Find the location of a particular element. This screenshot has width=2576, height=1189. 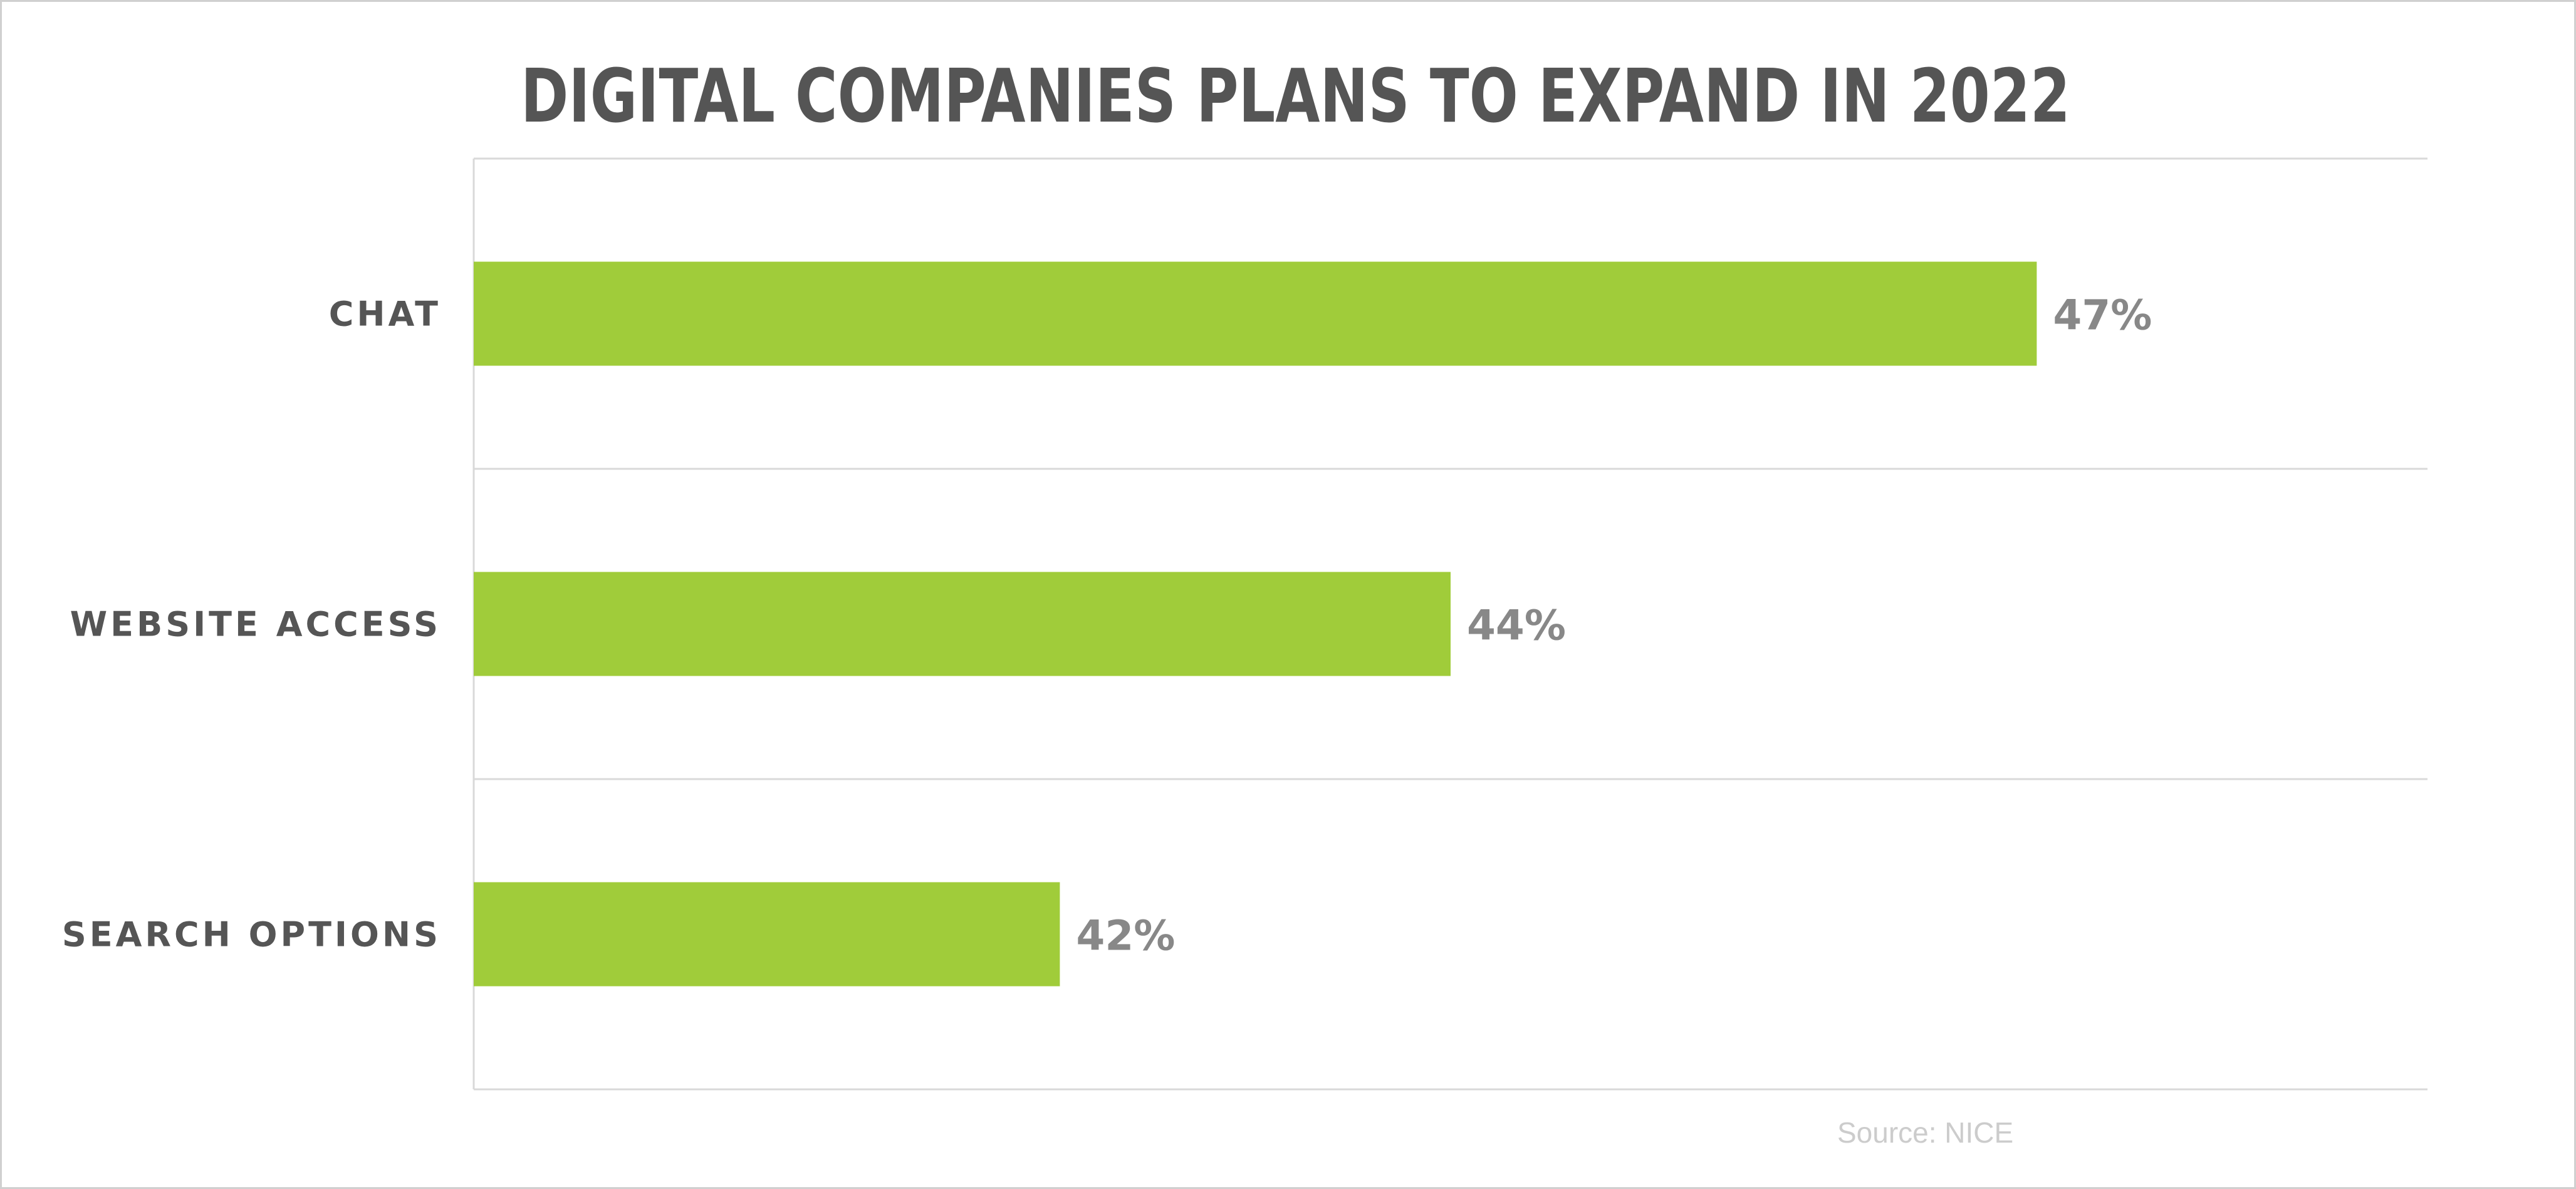

value-label: 44% is located at coordinates (1517, 625).